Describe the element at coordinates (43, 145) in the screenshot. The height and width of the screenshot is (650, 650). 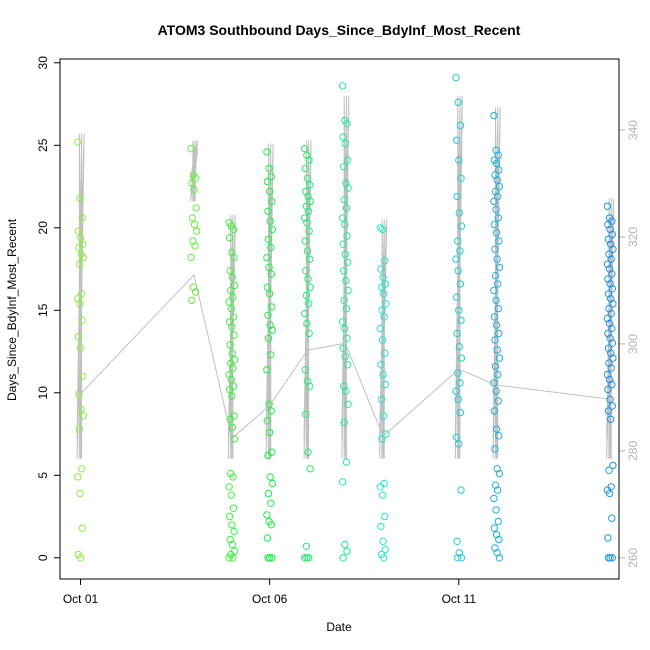
I see `y-tick-label: 25` at that location.